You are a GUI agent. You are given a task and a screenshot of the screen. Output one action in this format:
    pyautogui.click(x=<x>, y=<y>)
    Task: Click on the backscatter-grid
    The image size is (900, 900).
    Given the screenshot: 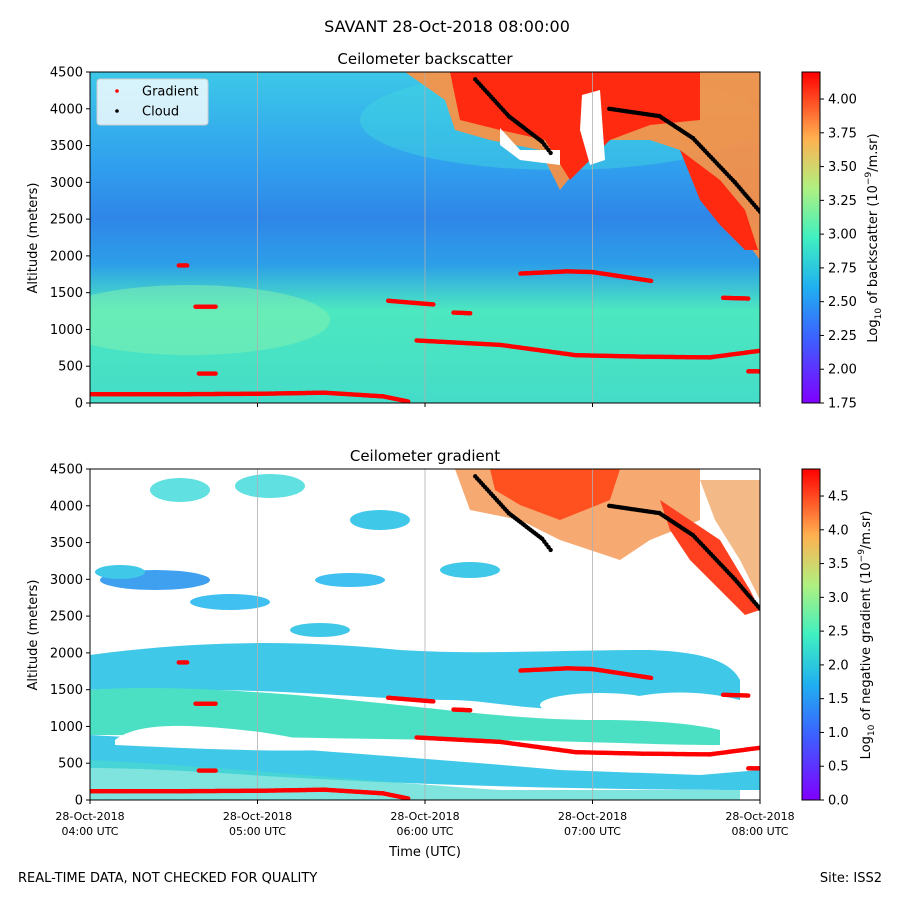 What is the action you would take?
    pyautogui.click(x=425, y=237)
    